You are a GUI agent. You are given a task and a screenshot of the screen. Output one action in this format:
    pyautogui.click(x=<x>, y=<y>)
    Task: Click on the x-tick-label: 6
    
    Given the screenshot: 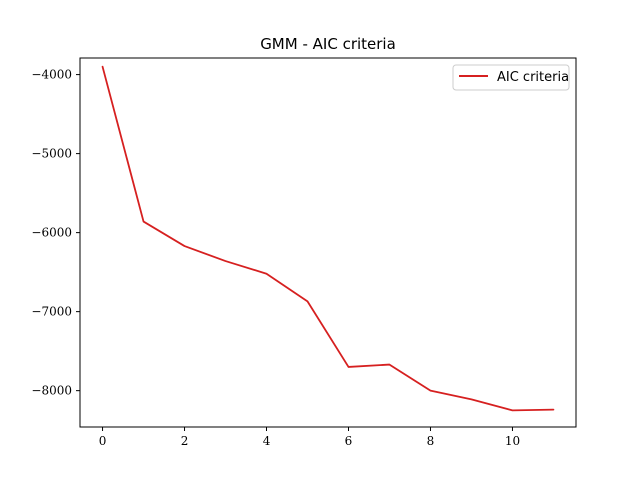 What is the action you would take?
    pyautogui.click(x=349, y=441)
    